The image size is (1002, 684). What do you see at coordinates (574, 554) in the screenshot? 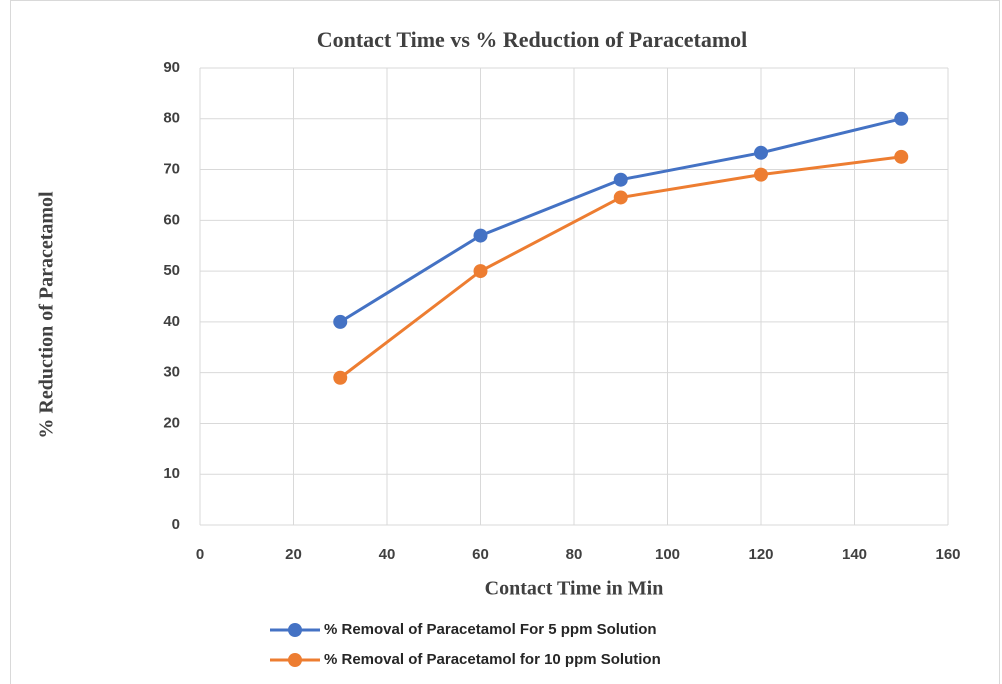
I see `x-tick-label: 80` at bounding box center [574, 554].